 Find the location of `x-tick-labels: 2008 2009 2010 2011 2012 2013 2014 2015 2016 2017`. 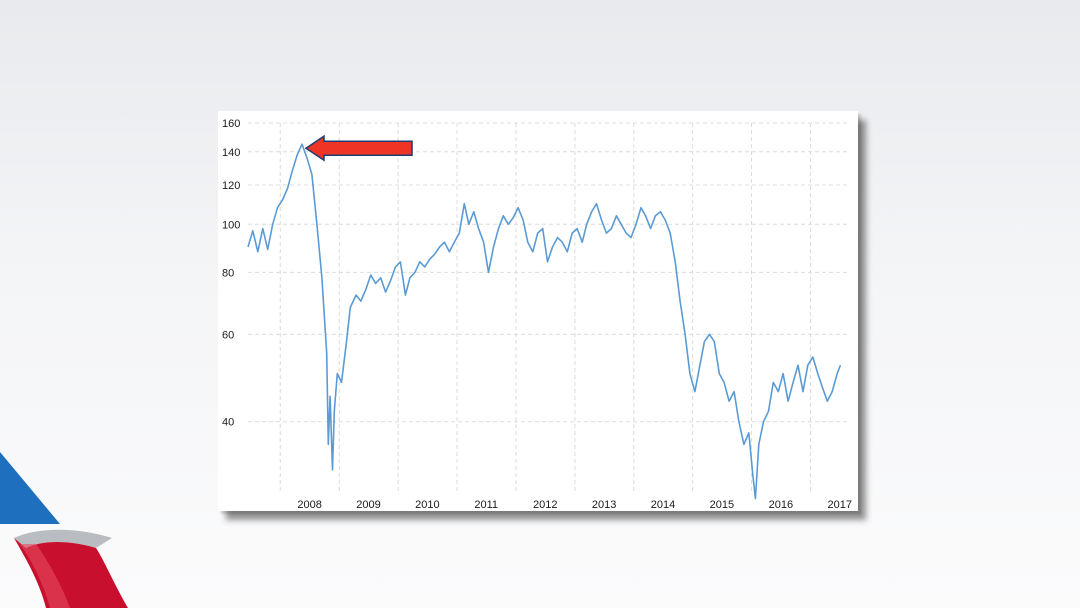

x-tick-labels: 2008 2009 2010 2011 2012 2013 2014 2015 2016 2017 is located at coordinates (574, 505).